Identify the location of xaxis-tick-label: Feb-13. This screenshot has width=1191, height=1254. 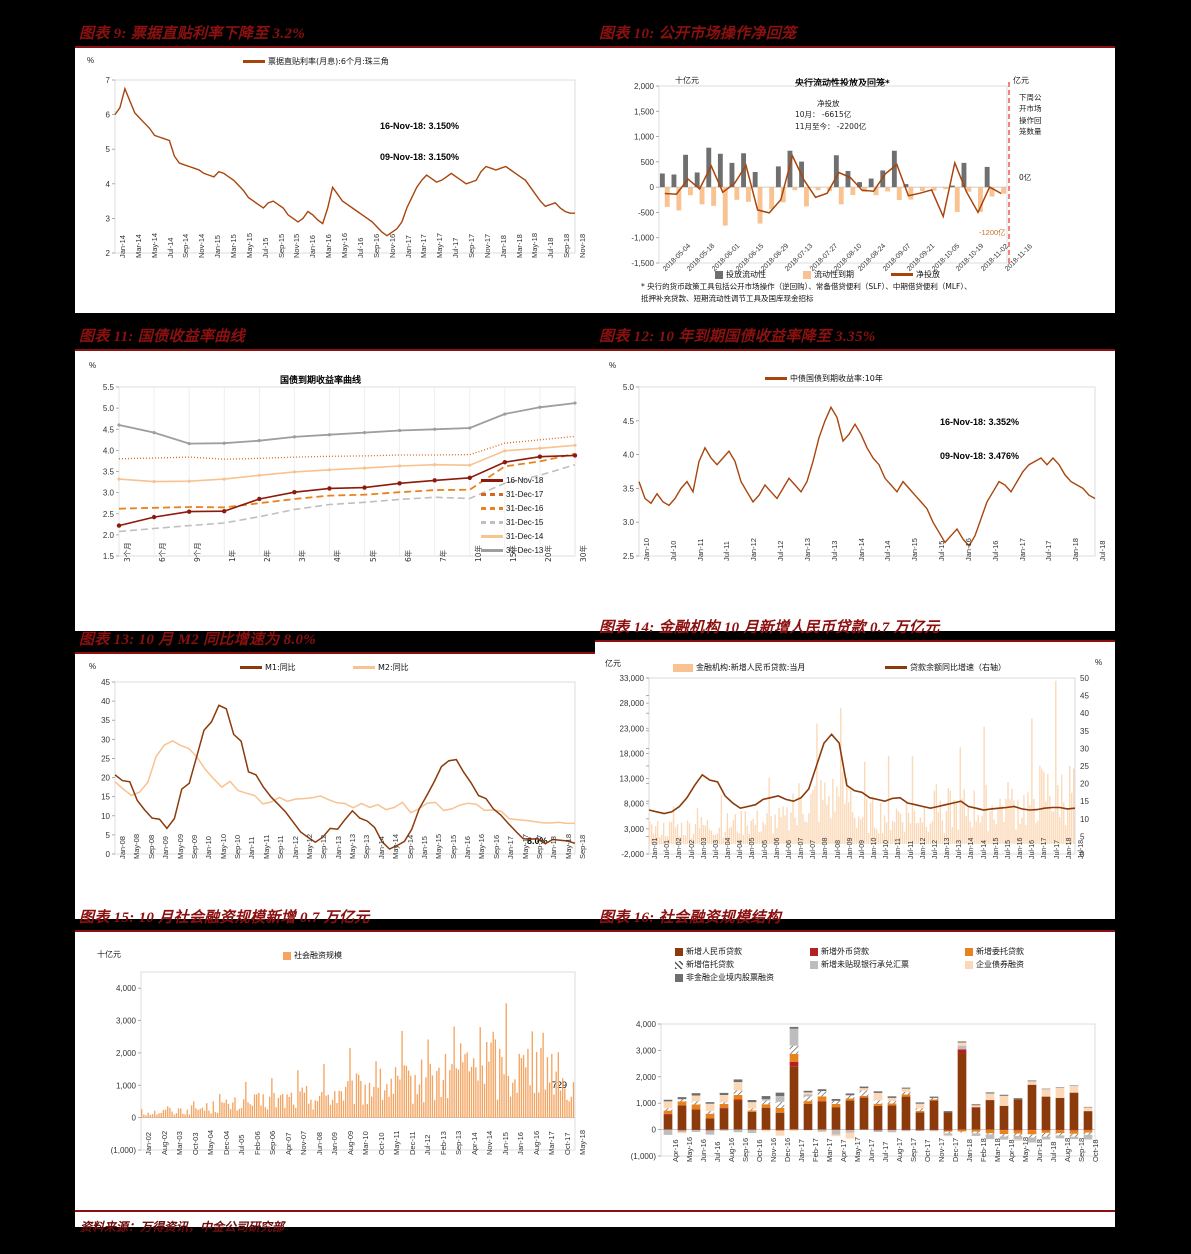
(443, 1143).